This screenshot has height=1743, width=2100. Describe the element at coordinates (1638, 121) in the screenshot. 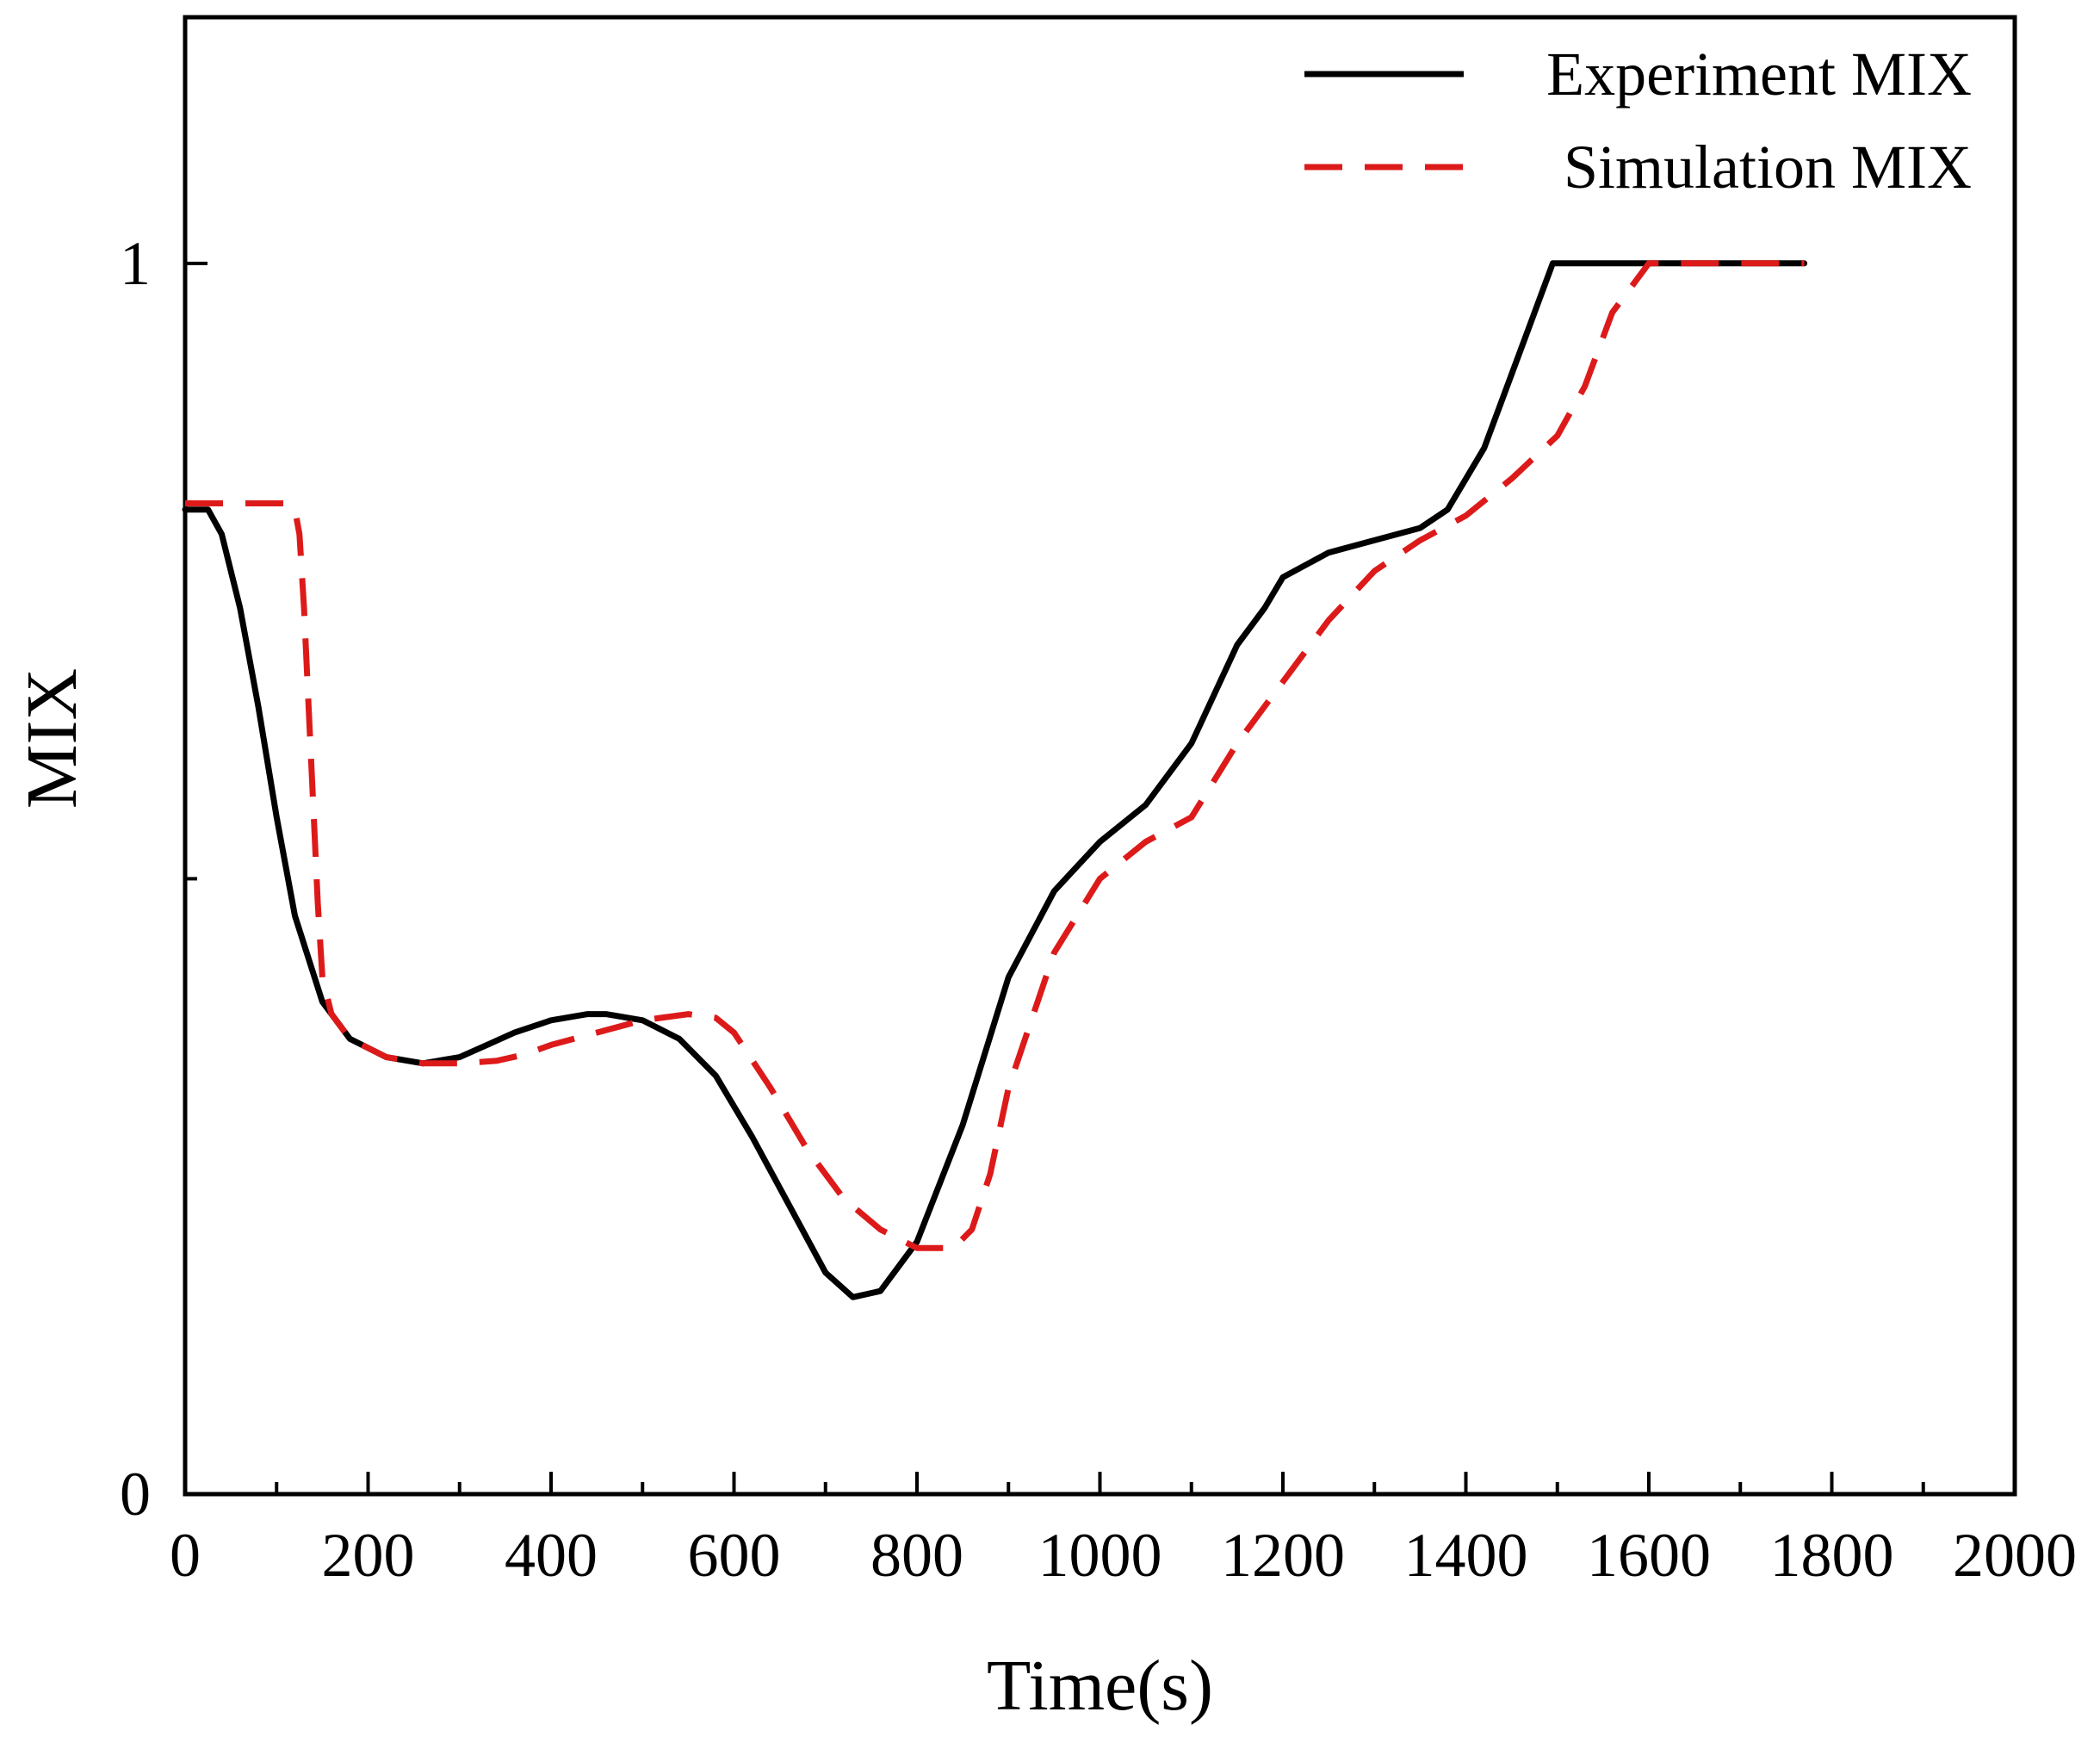

I see `legend: Experiment MIX Simulation MIX` at that location.